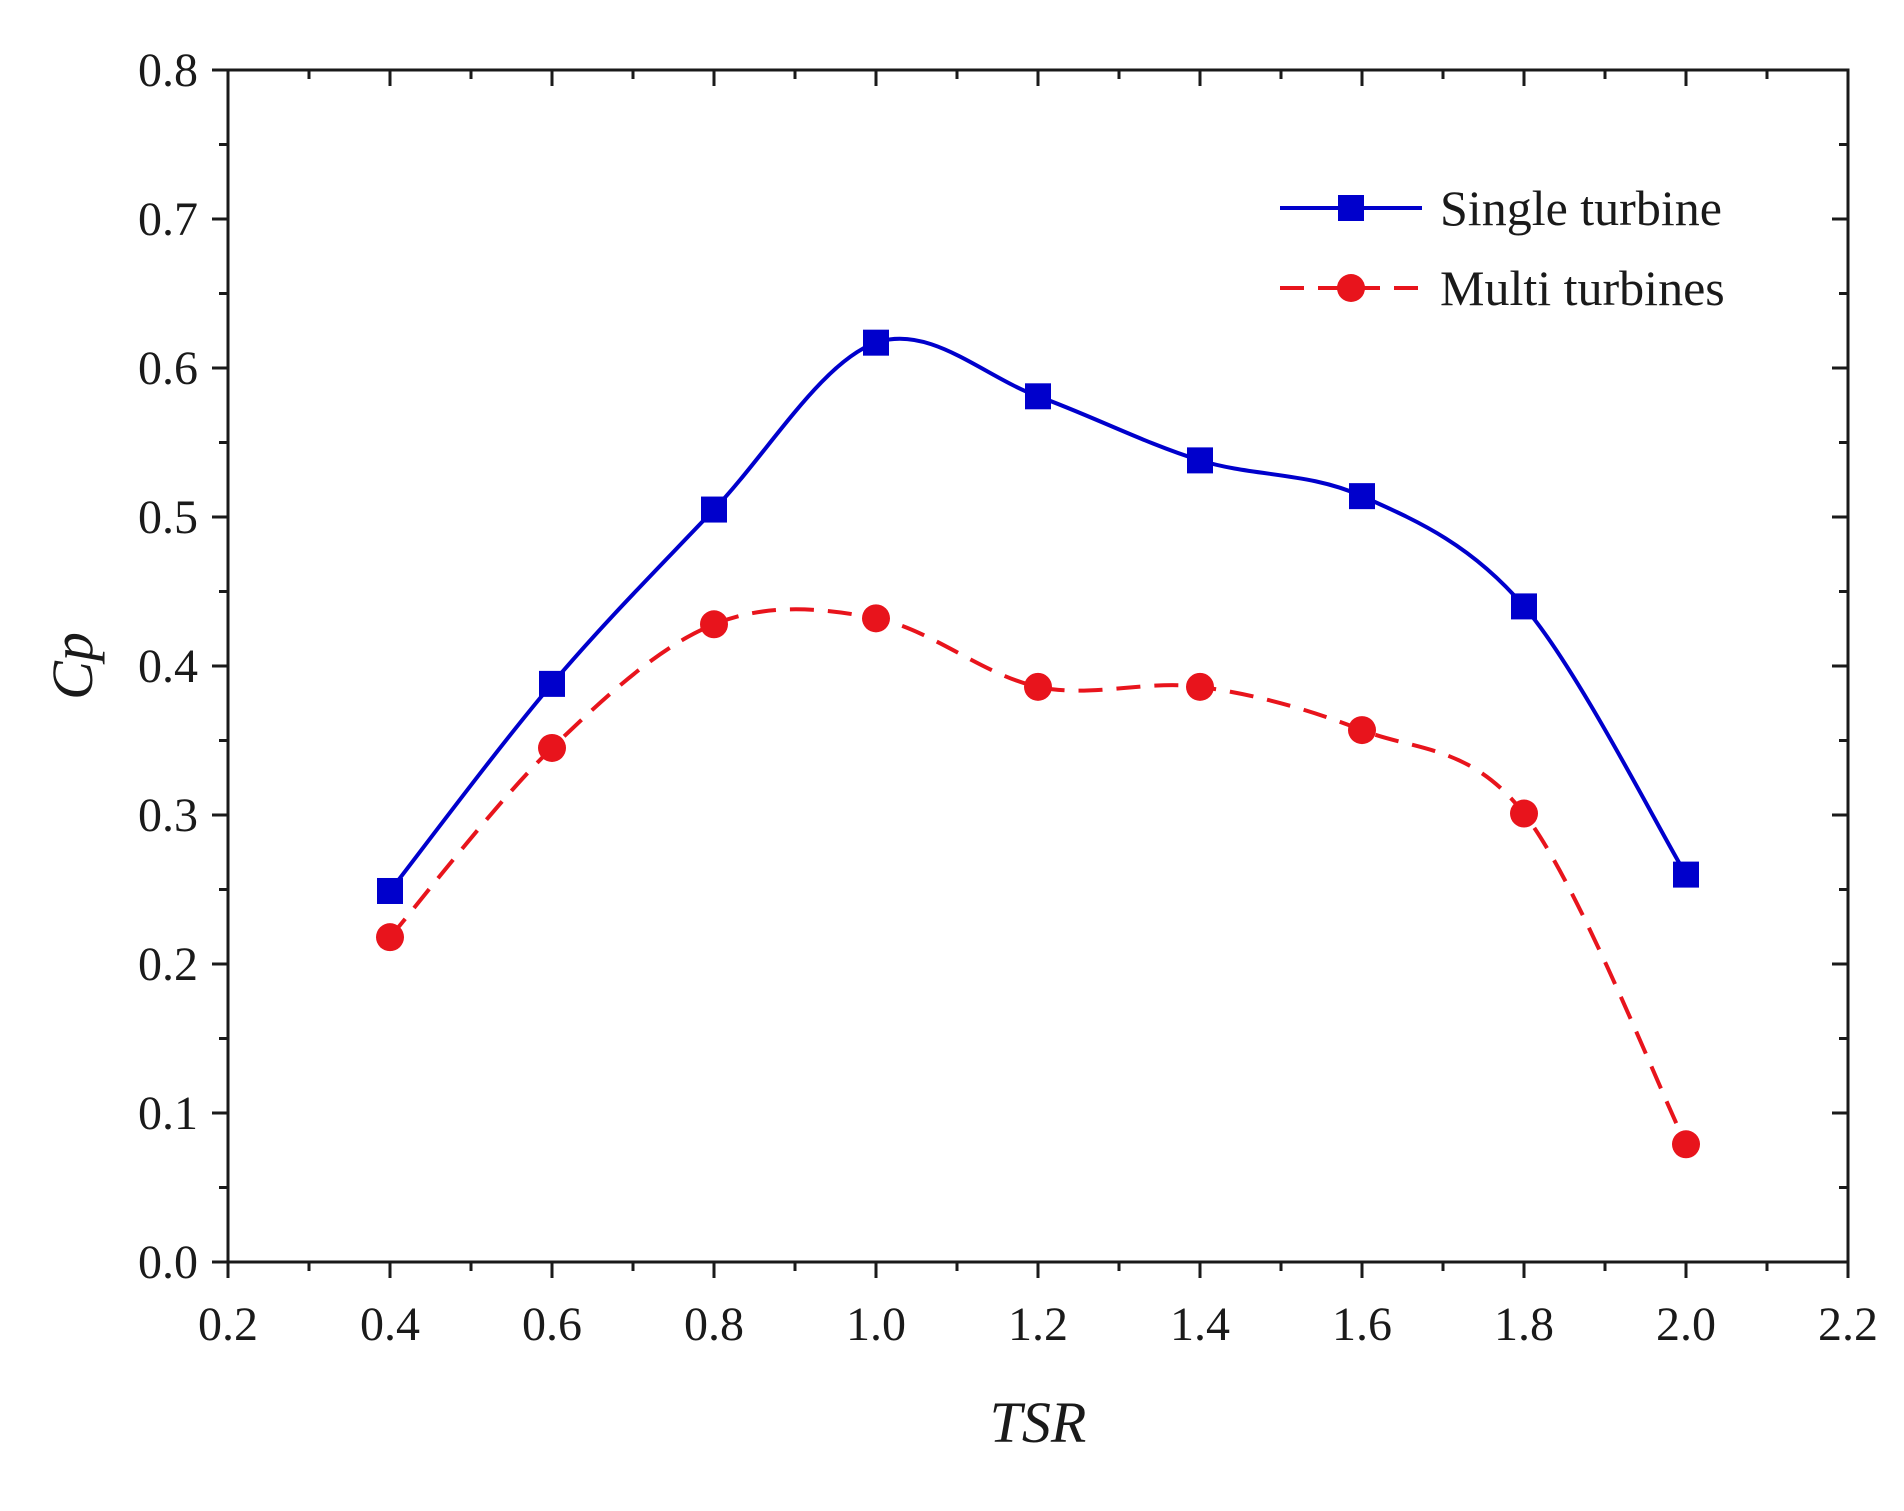 The image size is (1904, 1511). I want to click on legend-label-multi-turbines: Multi turbines, so click(1582, 288).